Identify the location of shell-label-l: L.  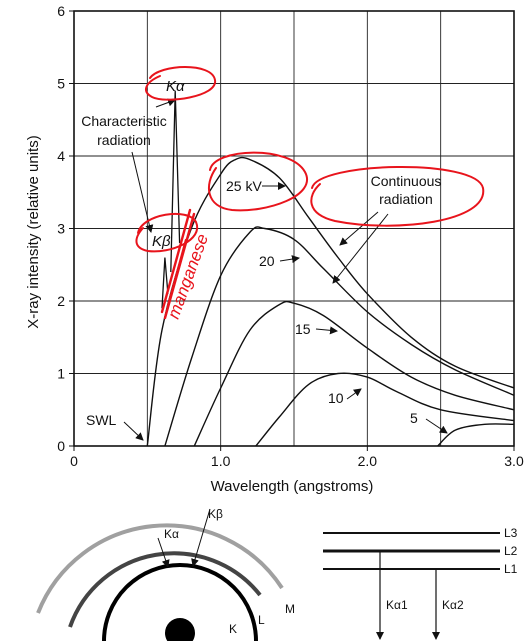
(261, 620).